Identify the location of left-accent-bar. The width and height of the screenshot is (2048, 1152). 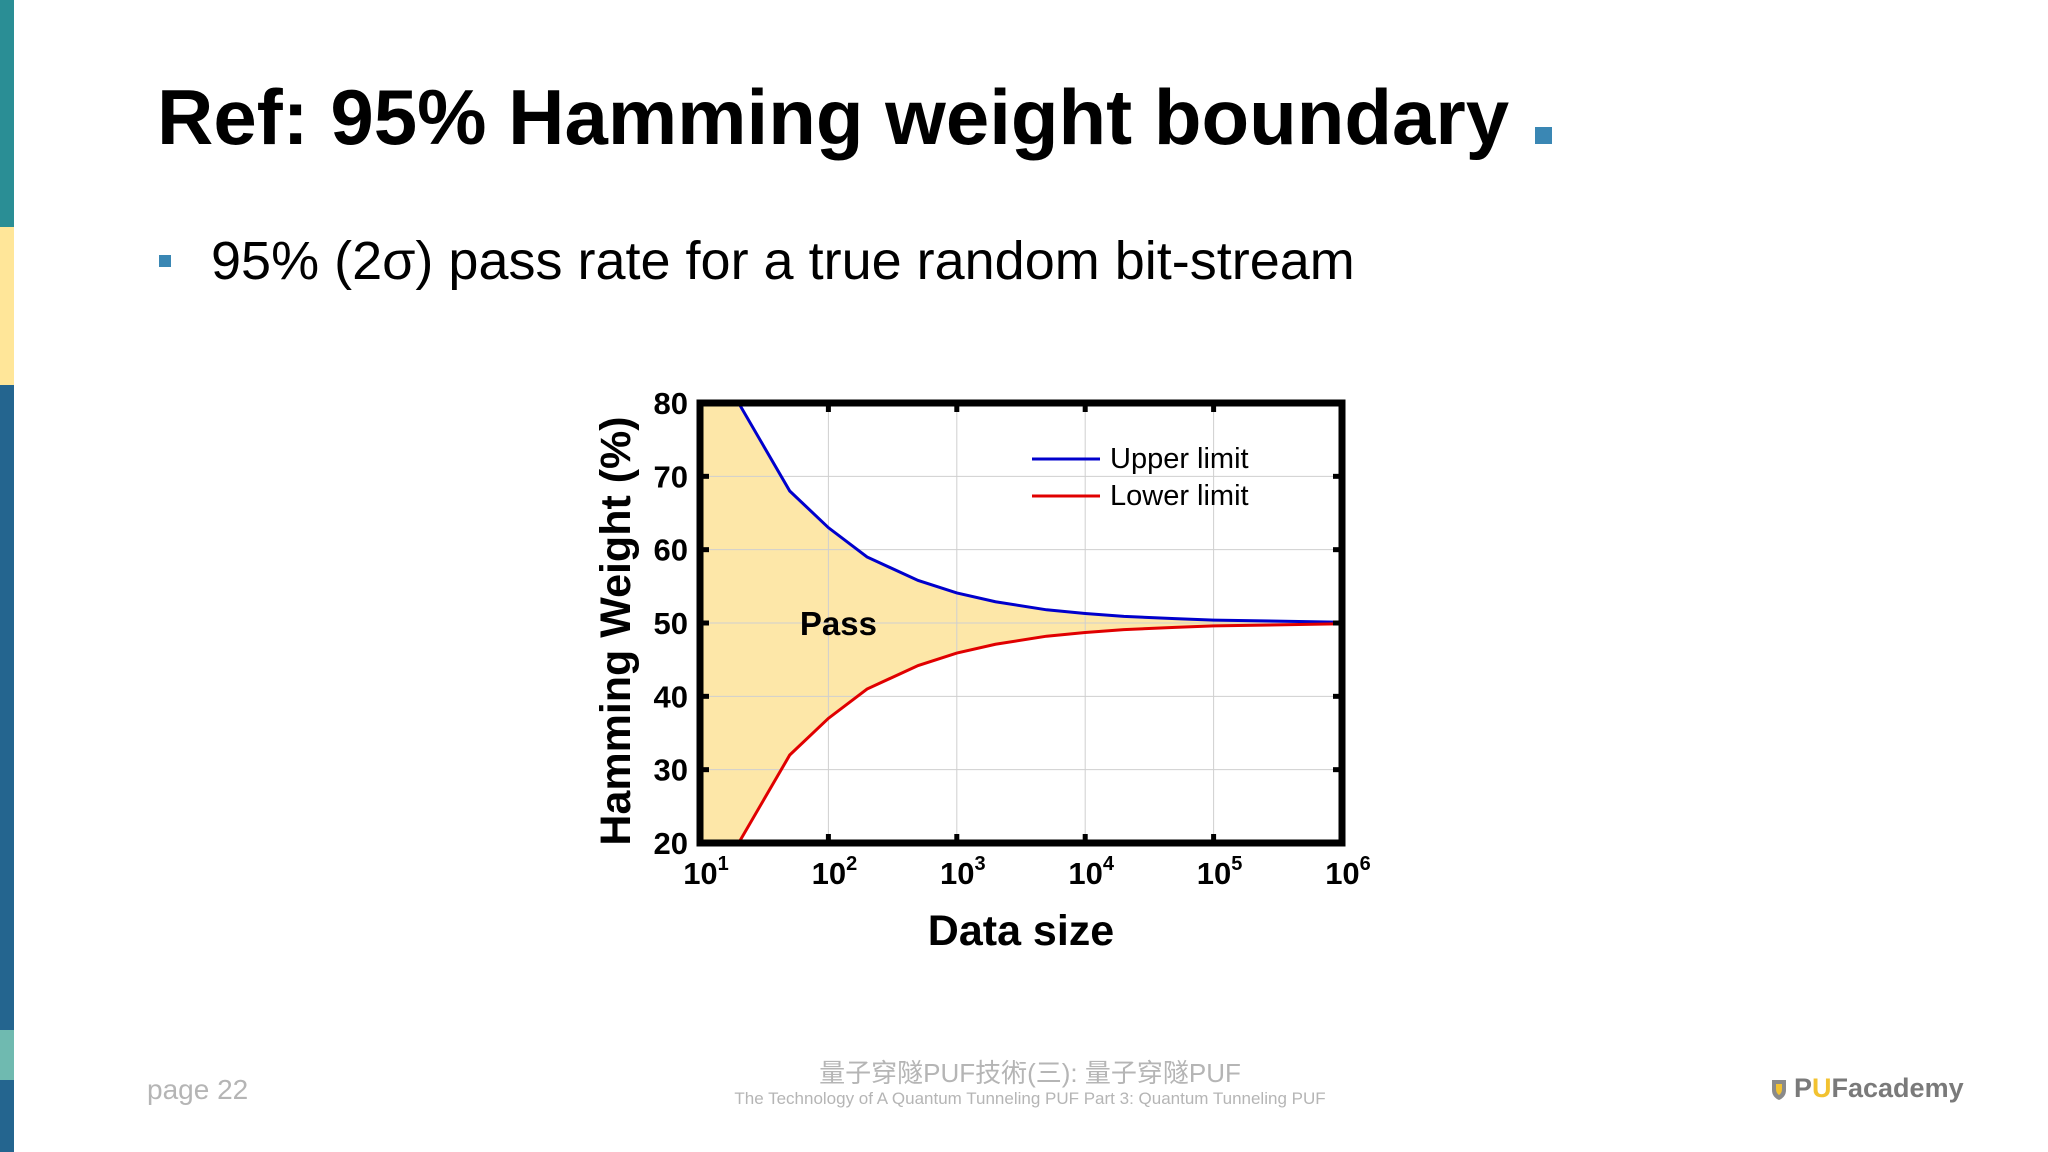
(7, 576).